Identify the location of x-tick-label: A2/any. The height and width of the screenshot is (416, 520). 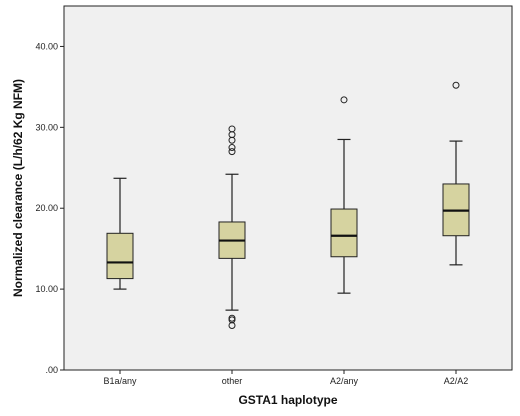
(344, 381).